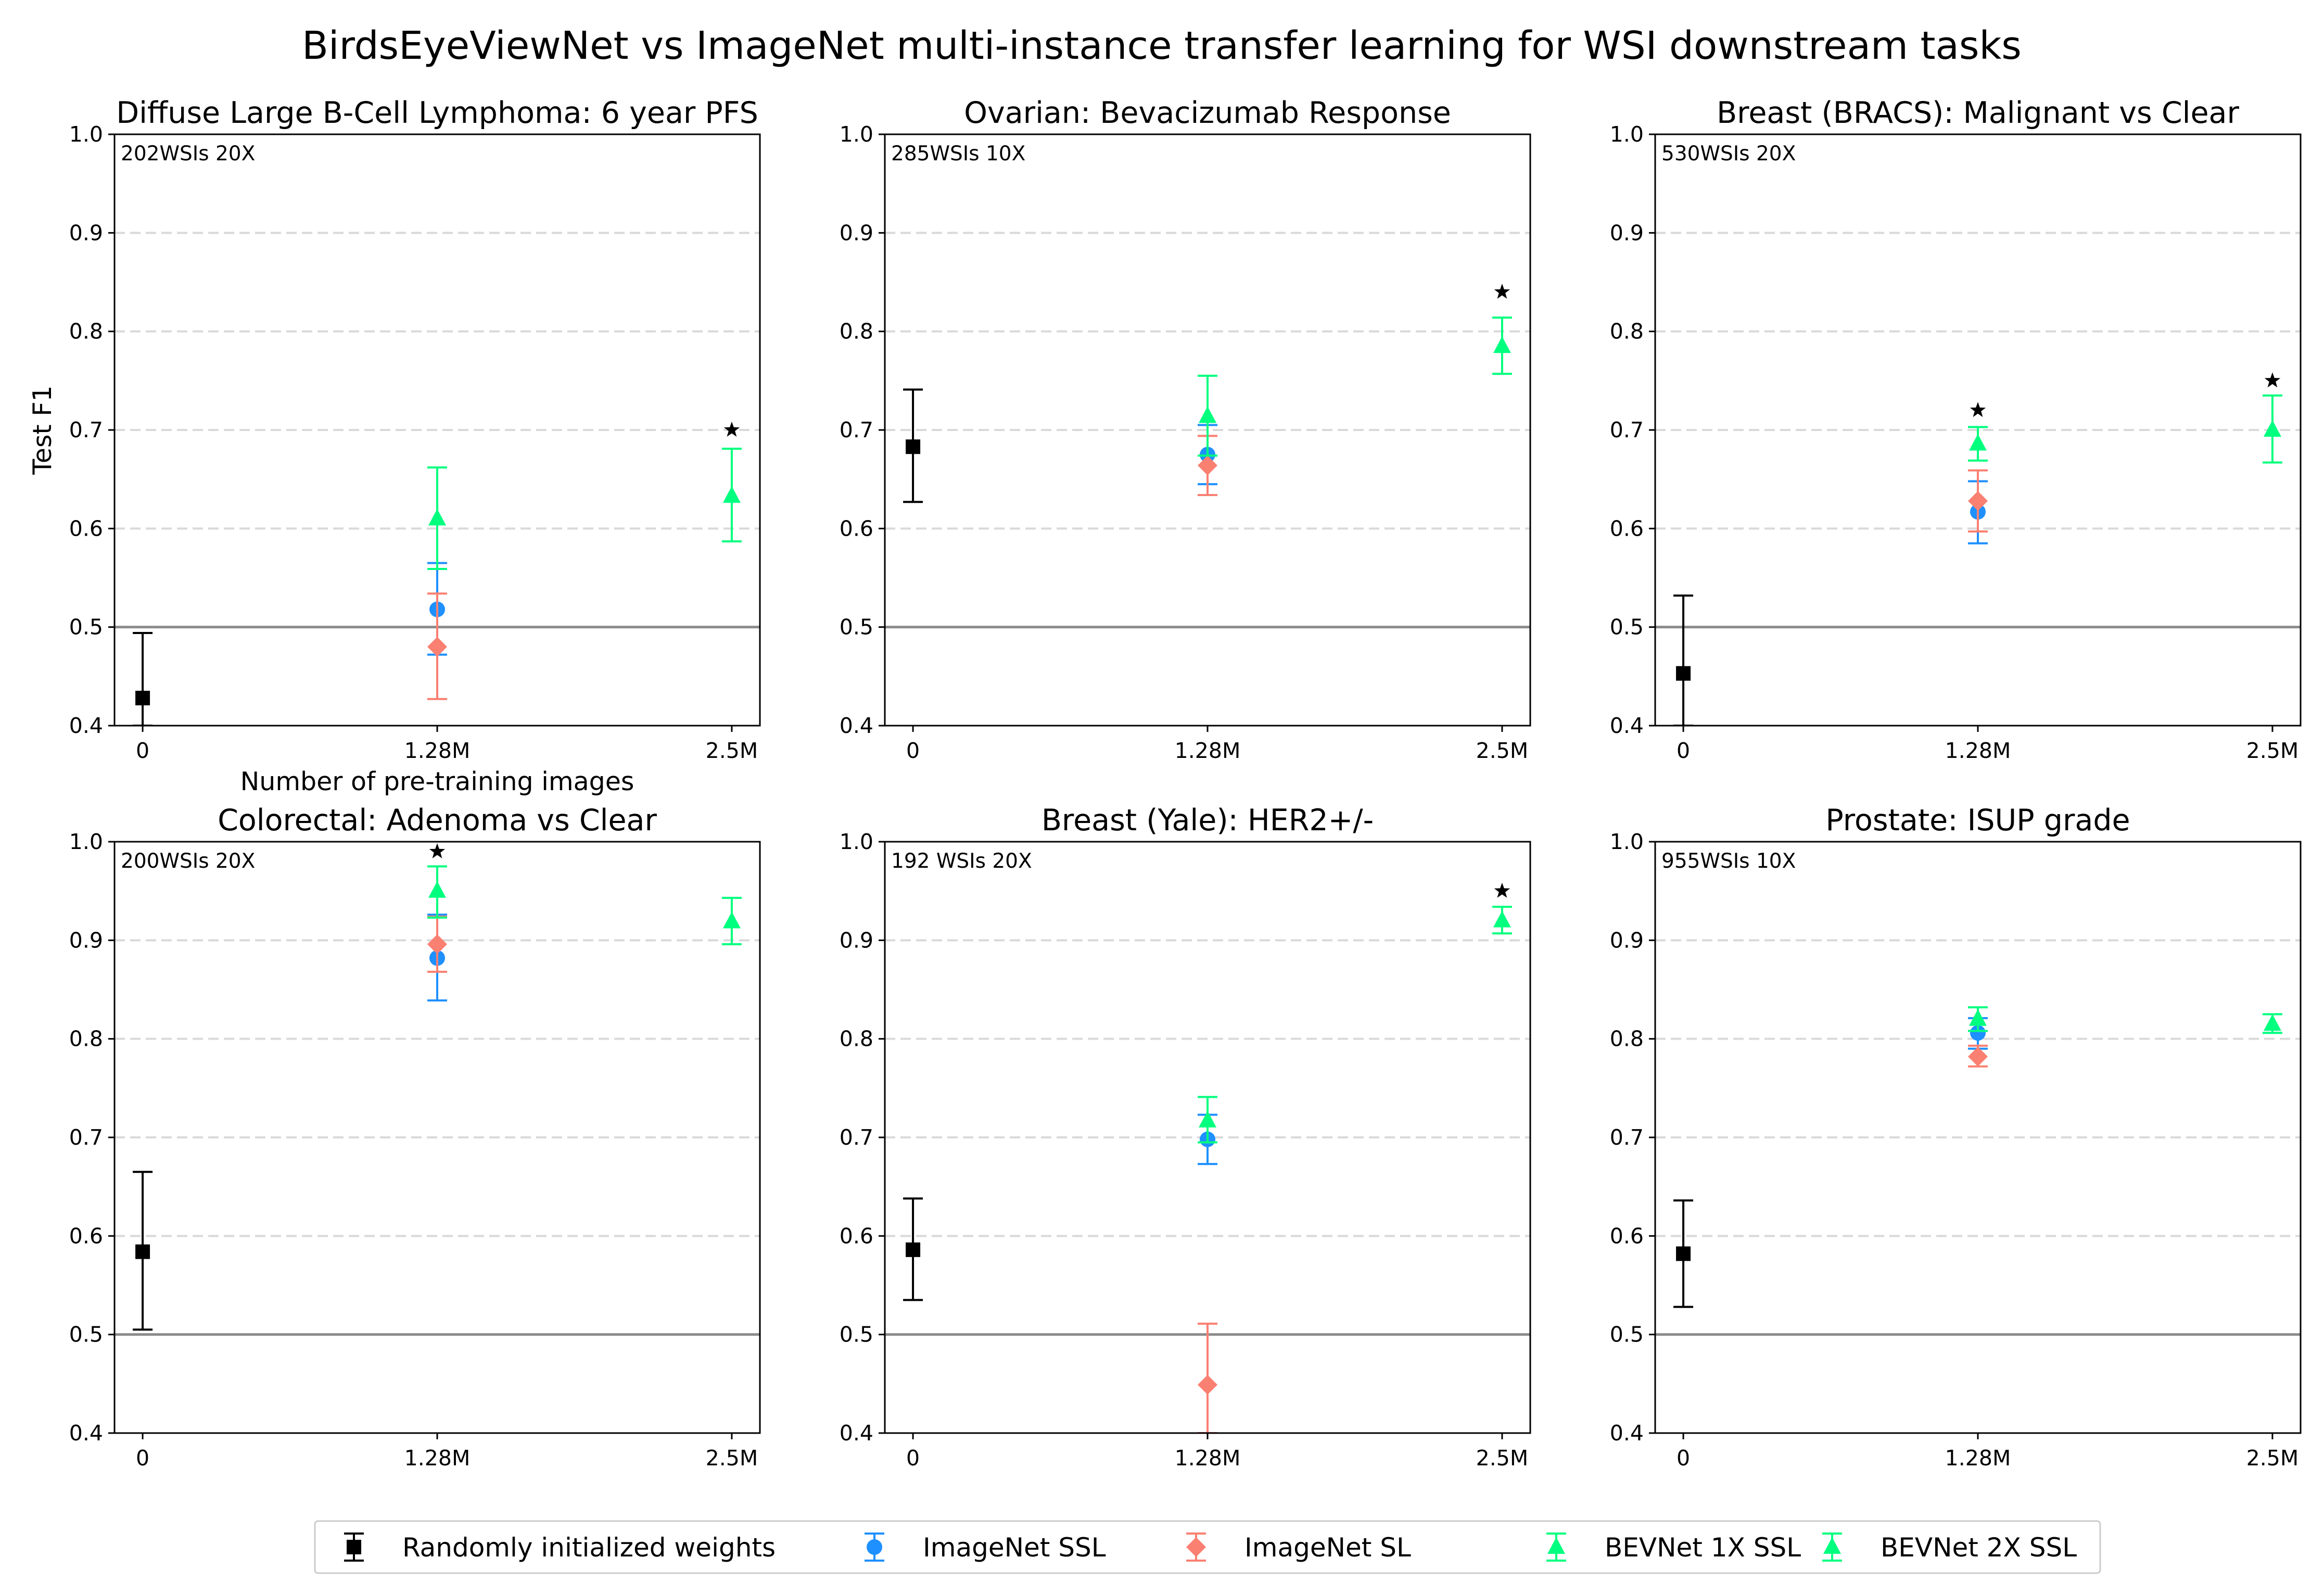 The height and width of the screenshot is (1596, 2324). Describe the element at coordinates (1014, 1547) in the screenshot. I see `legend-label: ImageNet SSL` at that location.